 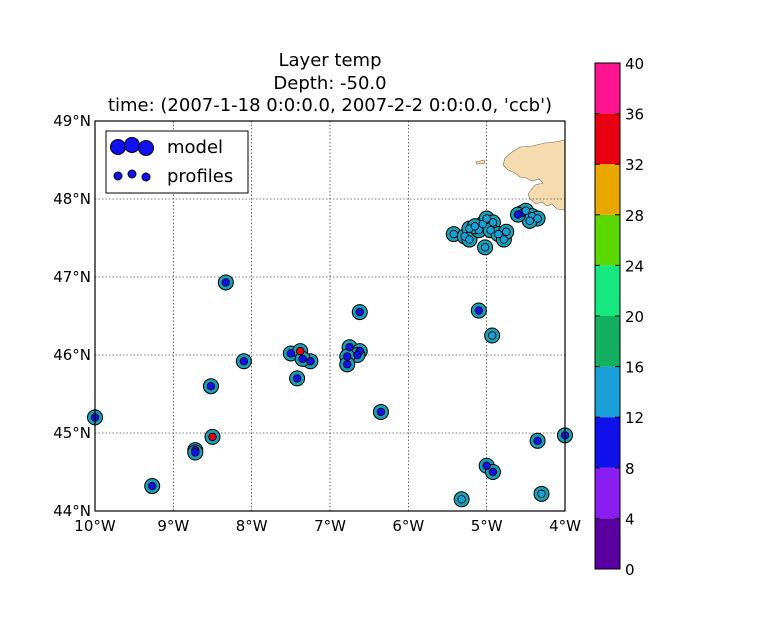 What do you see at coordinates (487, 526) in the screenshot?
I see `x-tick-label: 5°W` at bounding box center [487, 526].